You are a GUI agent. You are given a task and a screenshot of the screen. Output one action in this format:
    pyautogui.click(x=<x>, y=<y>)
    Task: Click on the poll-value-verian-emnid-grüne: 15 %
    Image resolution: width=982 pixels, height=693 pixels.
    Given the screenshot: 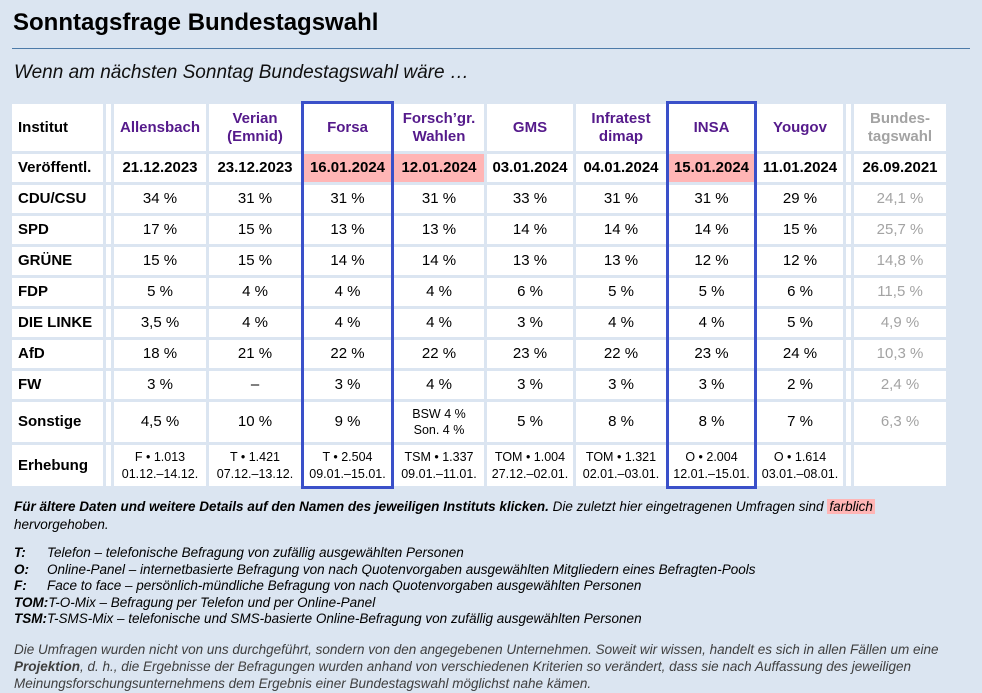 What is the action you would take?
    pyautogui.click(x=255, y=261)
    